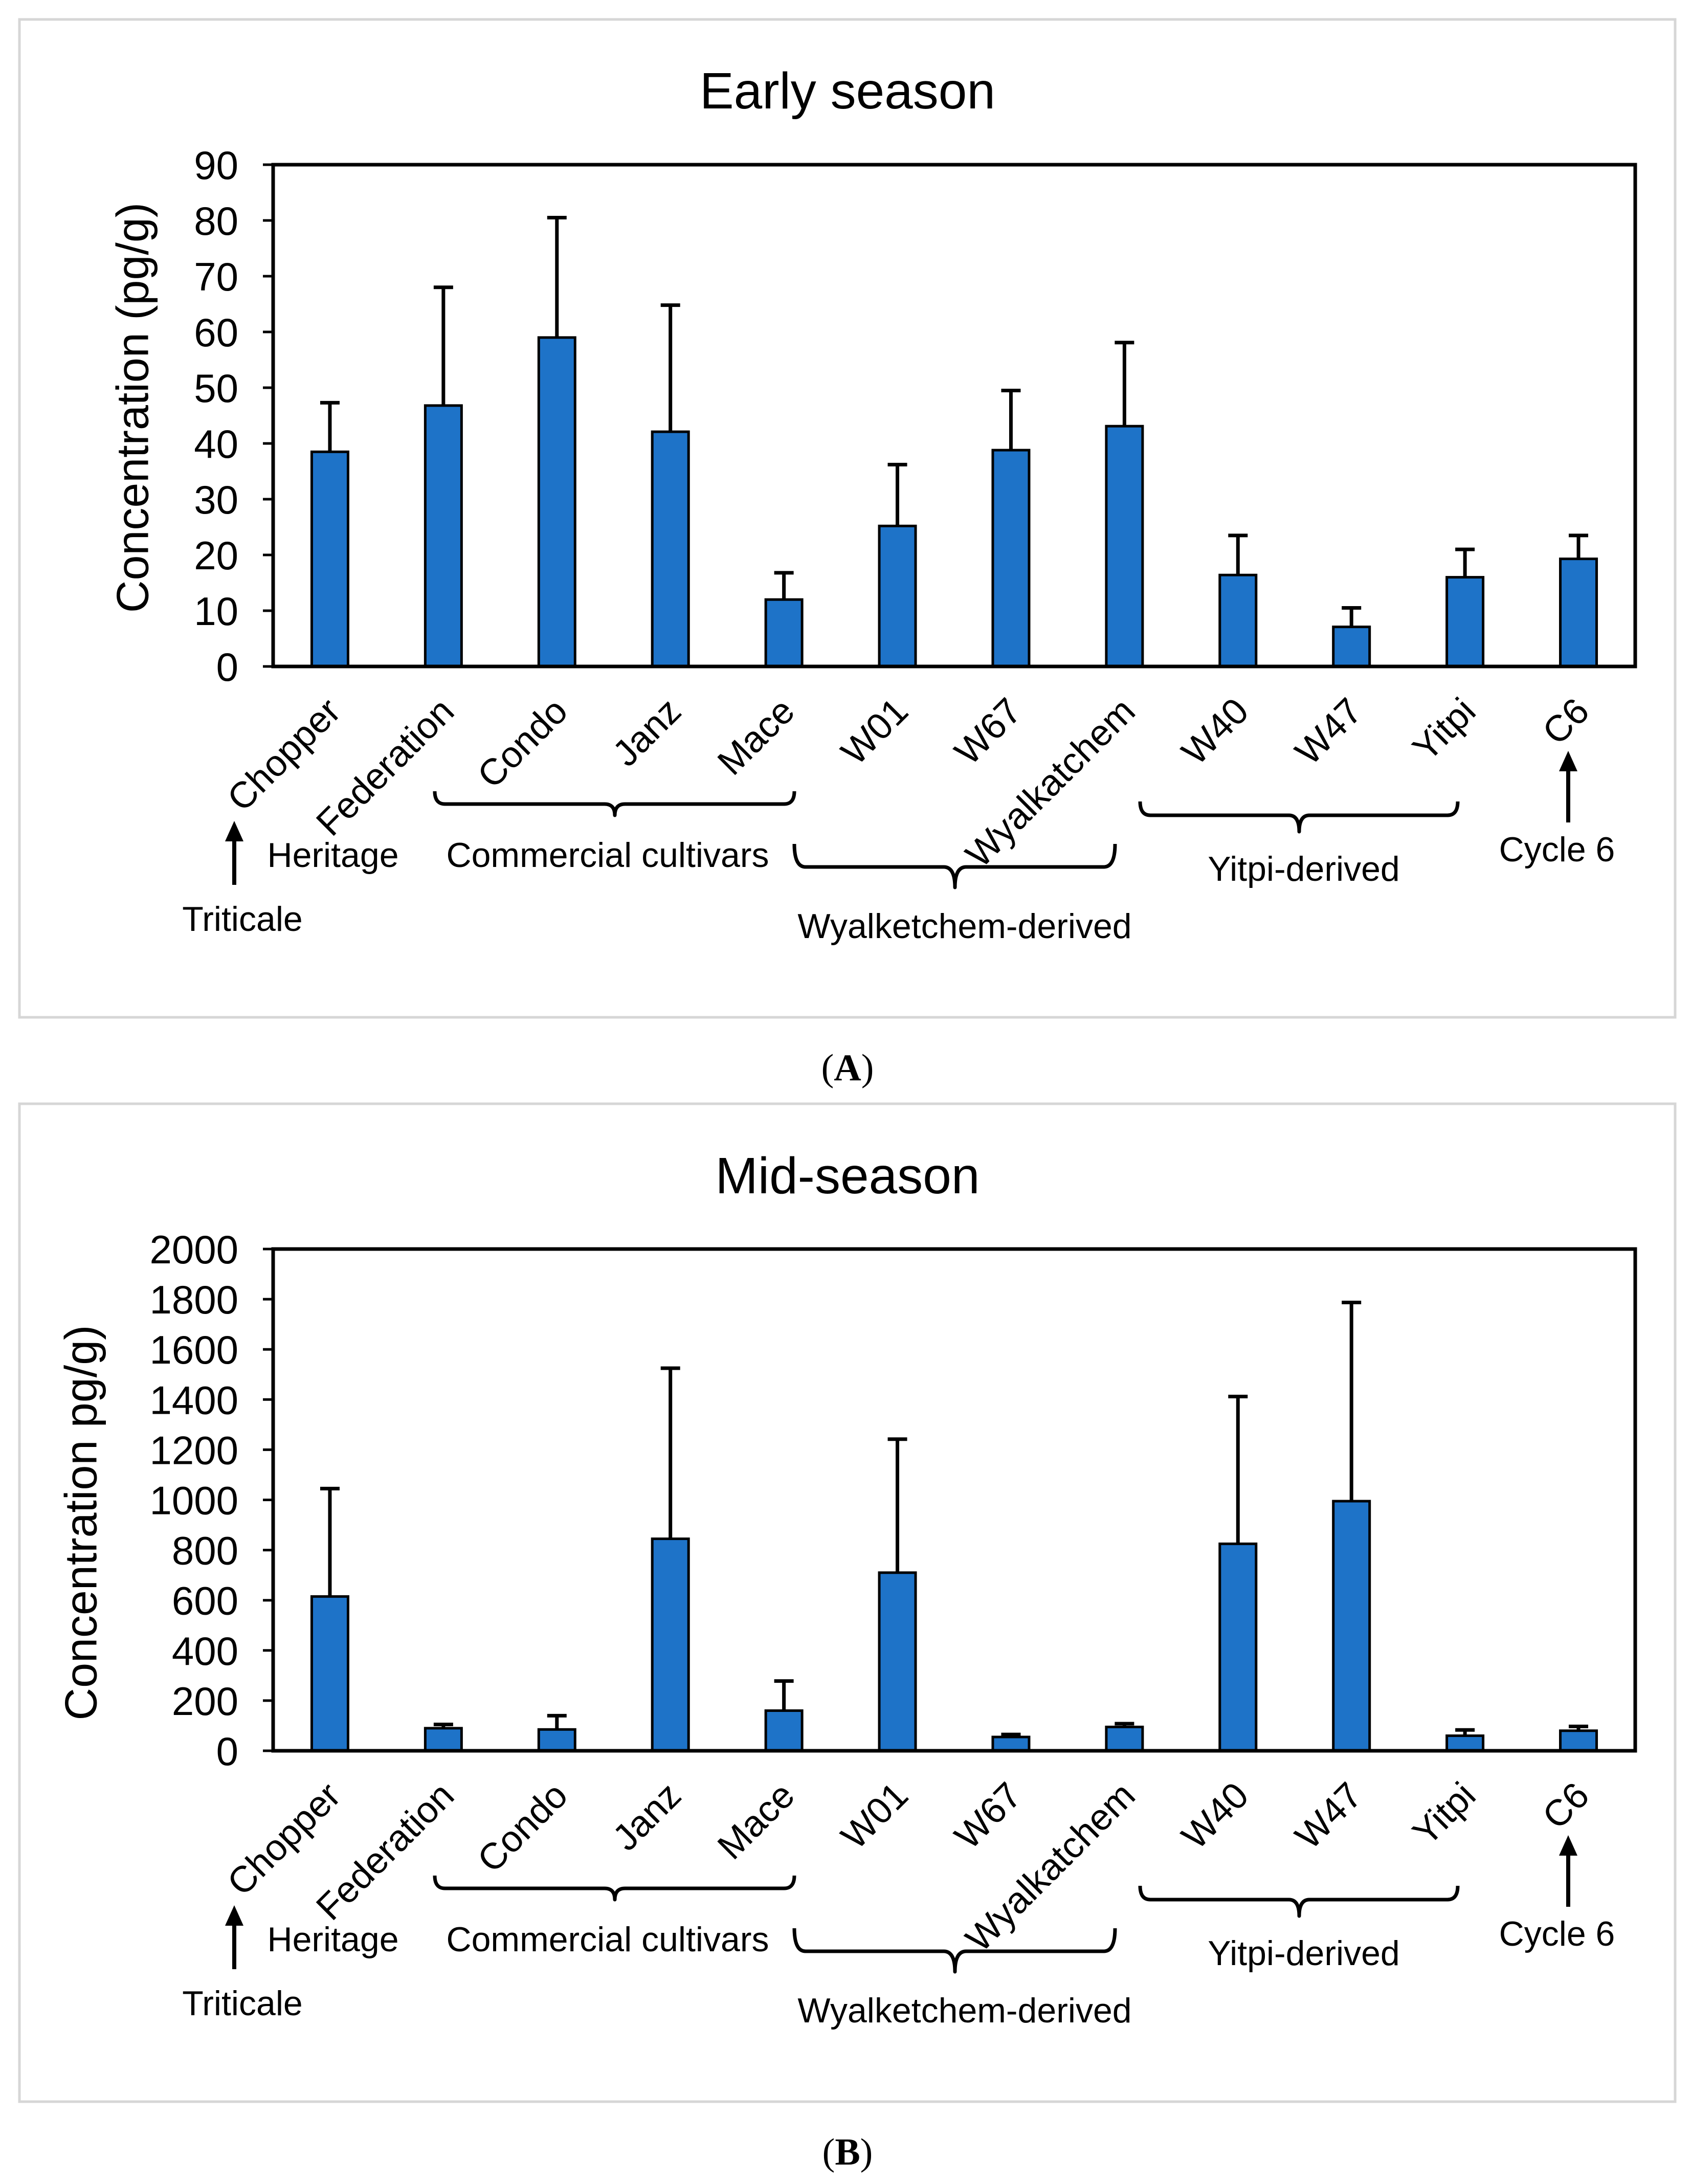 Image resolution: width=1692 pixels, height=2184 pixels. What do you see at coordinates (193, 1299) in the screenshot?
I see `y-tick-label: 1800` at bounding box center [193, 1299].